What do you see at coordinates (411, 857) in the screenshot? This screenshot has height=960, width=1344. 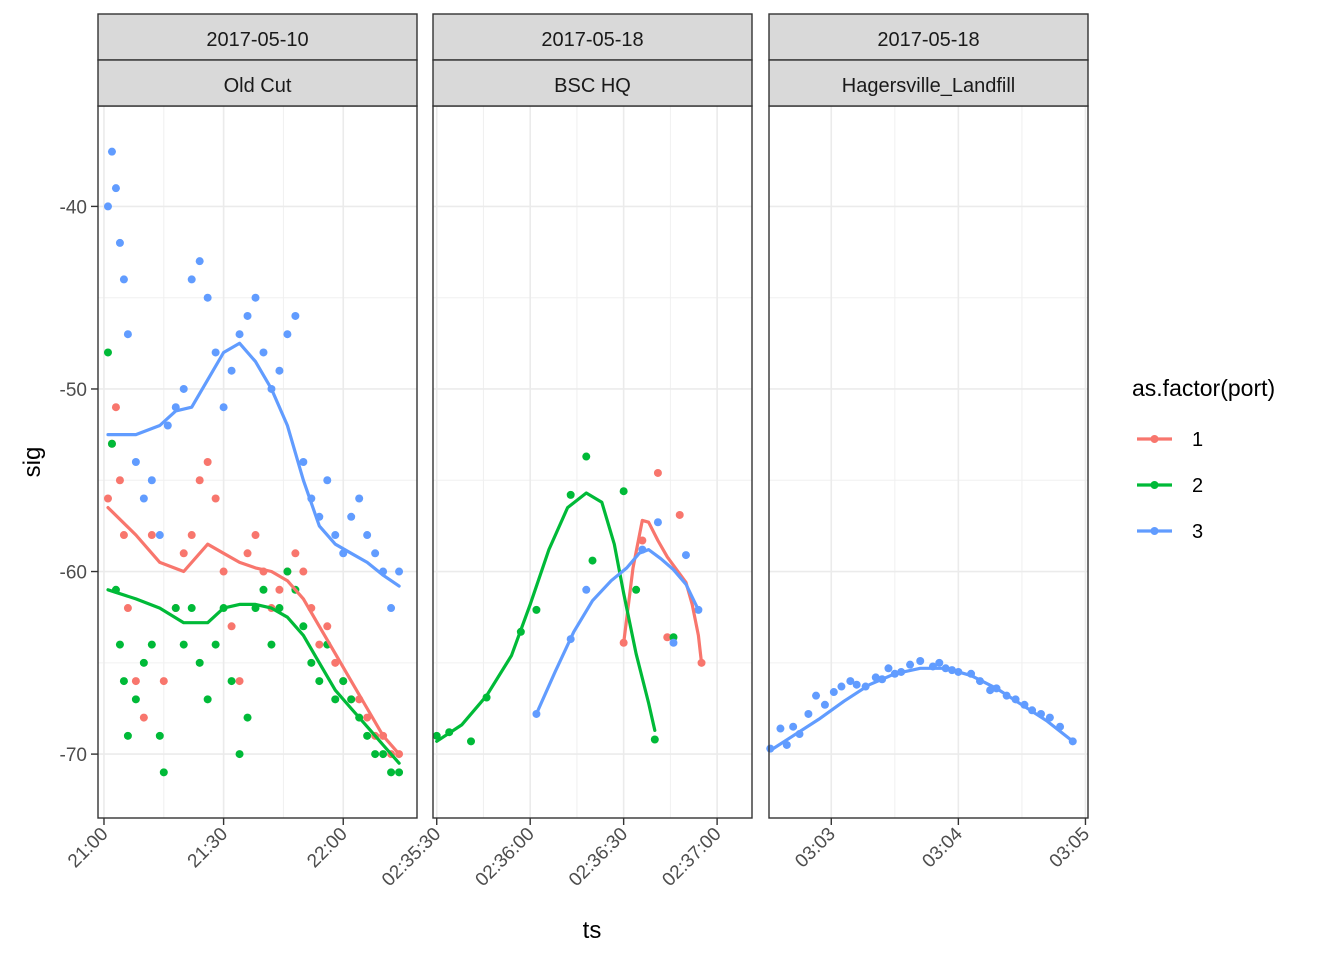 I see `x-tick-label: 02:35:30` at bounding box center [411, 857].